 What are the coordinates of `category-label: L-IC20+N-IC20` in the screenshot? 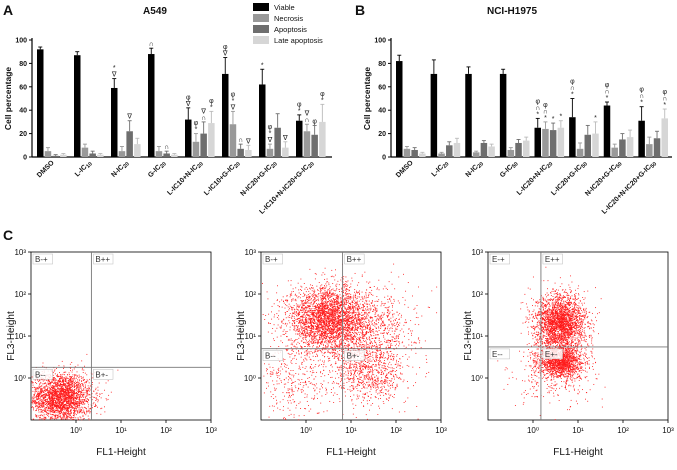 It's located at (535, 178).